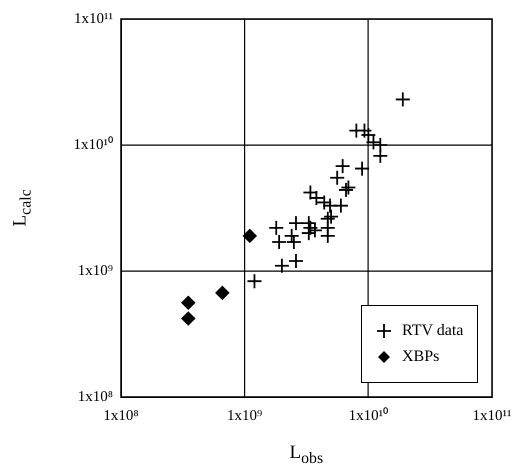 The height and width of the screenshot is (476, 526). What do you see at coordinates (95, 270) in the screenshot?
I see `y-tick-label: 1x10⁹` at bounding box center [95, 270].